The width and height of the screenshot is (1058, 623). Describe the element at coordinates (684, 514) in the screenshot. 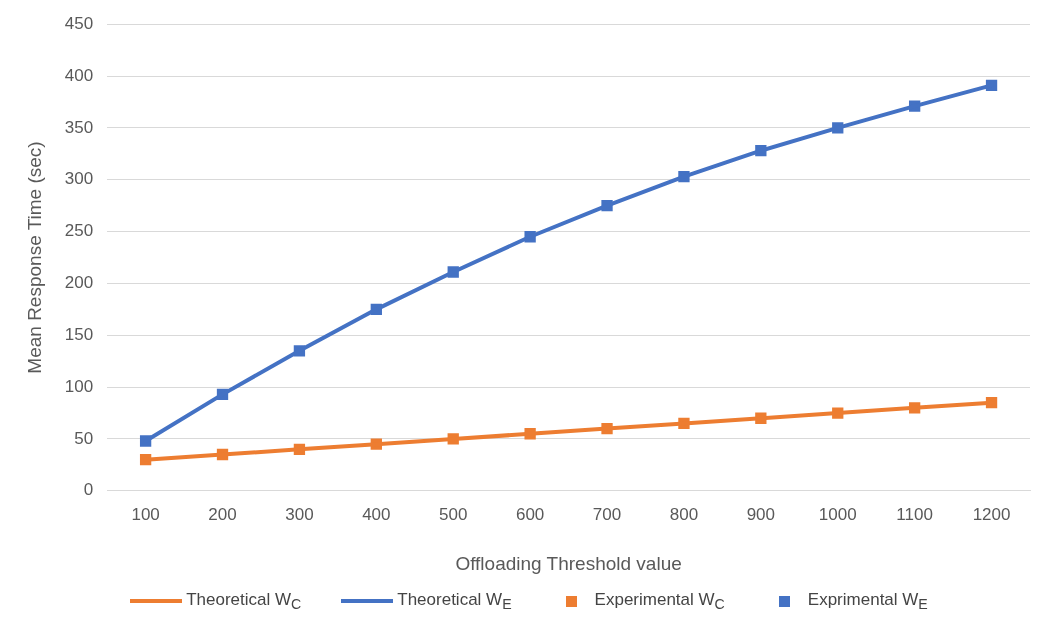

I see `x-tick-label: 800` at that location.